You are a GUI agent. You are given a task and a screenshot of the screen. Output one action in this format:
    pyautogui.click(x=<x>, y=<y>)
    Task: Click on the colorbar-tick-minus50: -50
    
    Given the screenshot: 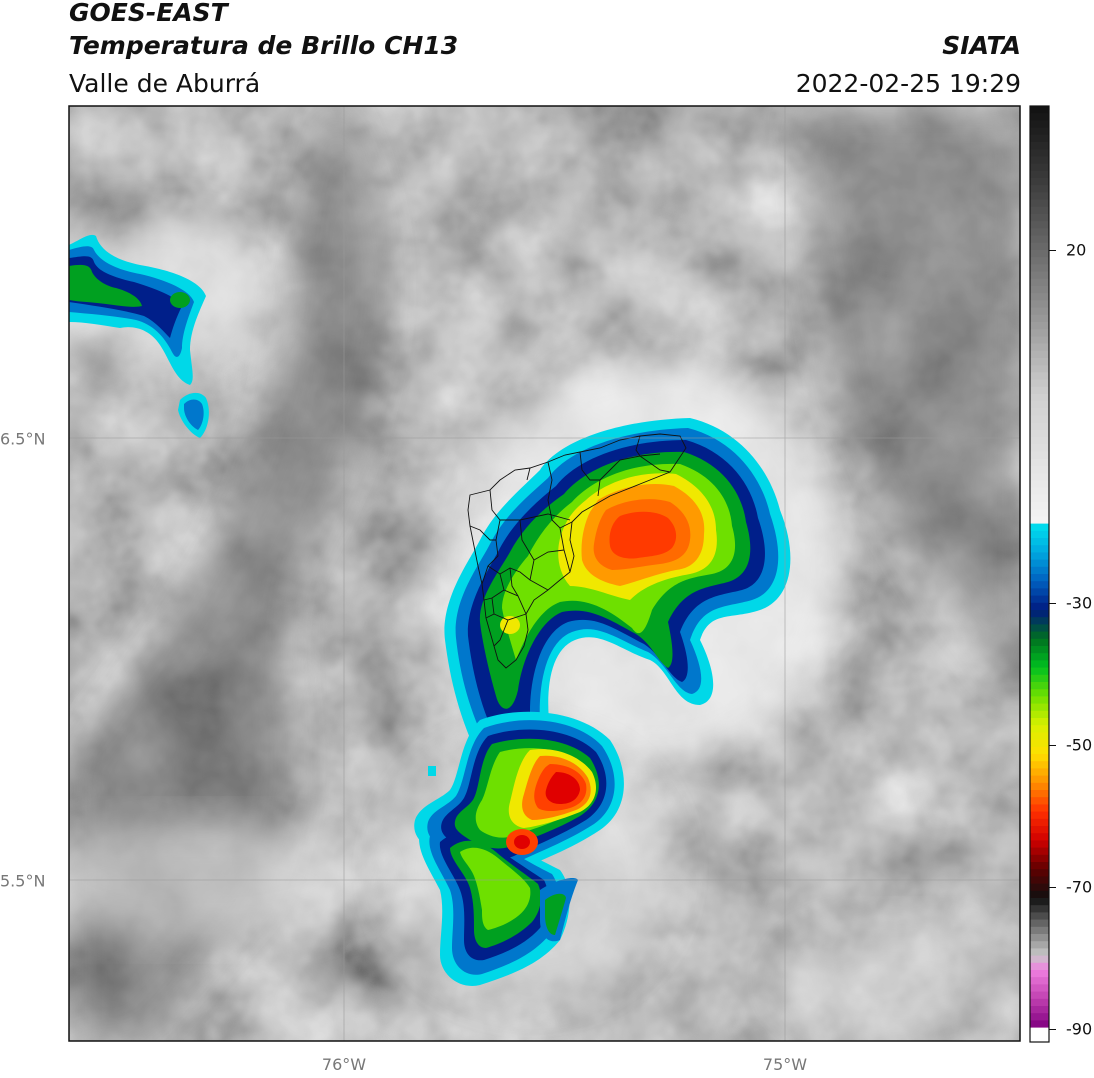 What is the action you would take?
    pyautogui.click(x=1079, y=745)
    